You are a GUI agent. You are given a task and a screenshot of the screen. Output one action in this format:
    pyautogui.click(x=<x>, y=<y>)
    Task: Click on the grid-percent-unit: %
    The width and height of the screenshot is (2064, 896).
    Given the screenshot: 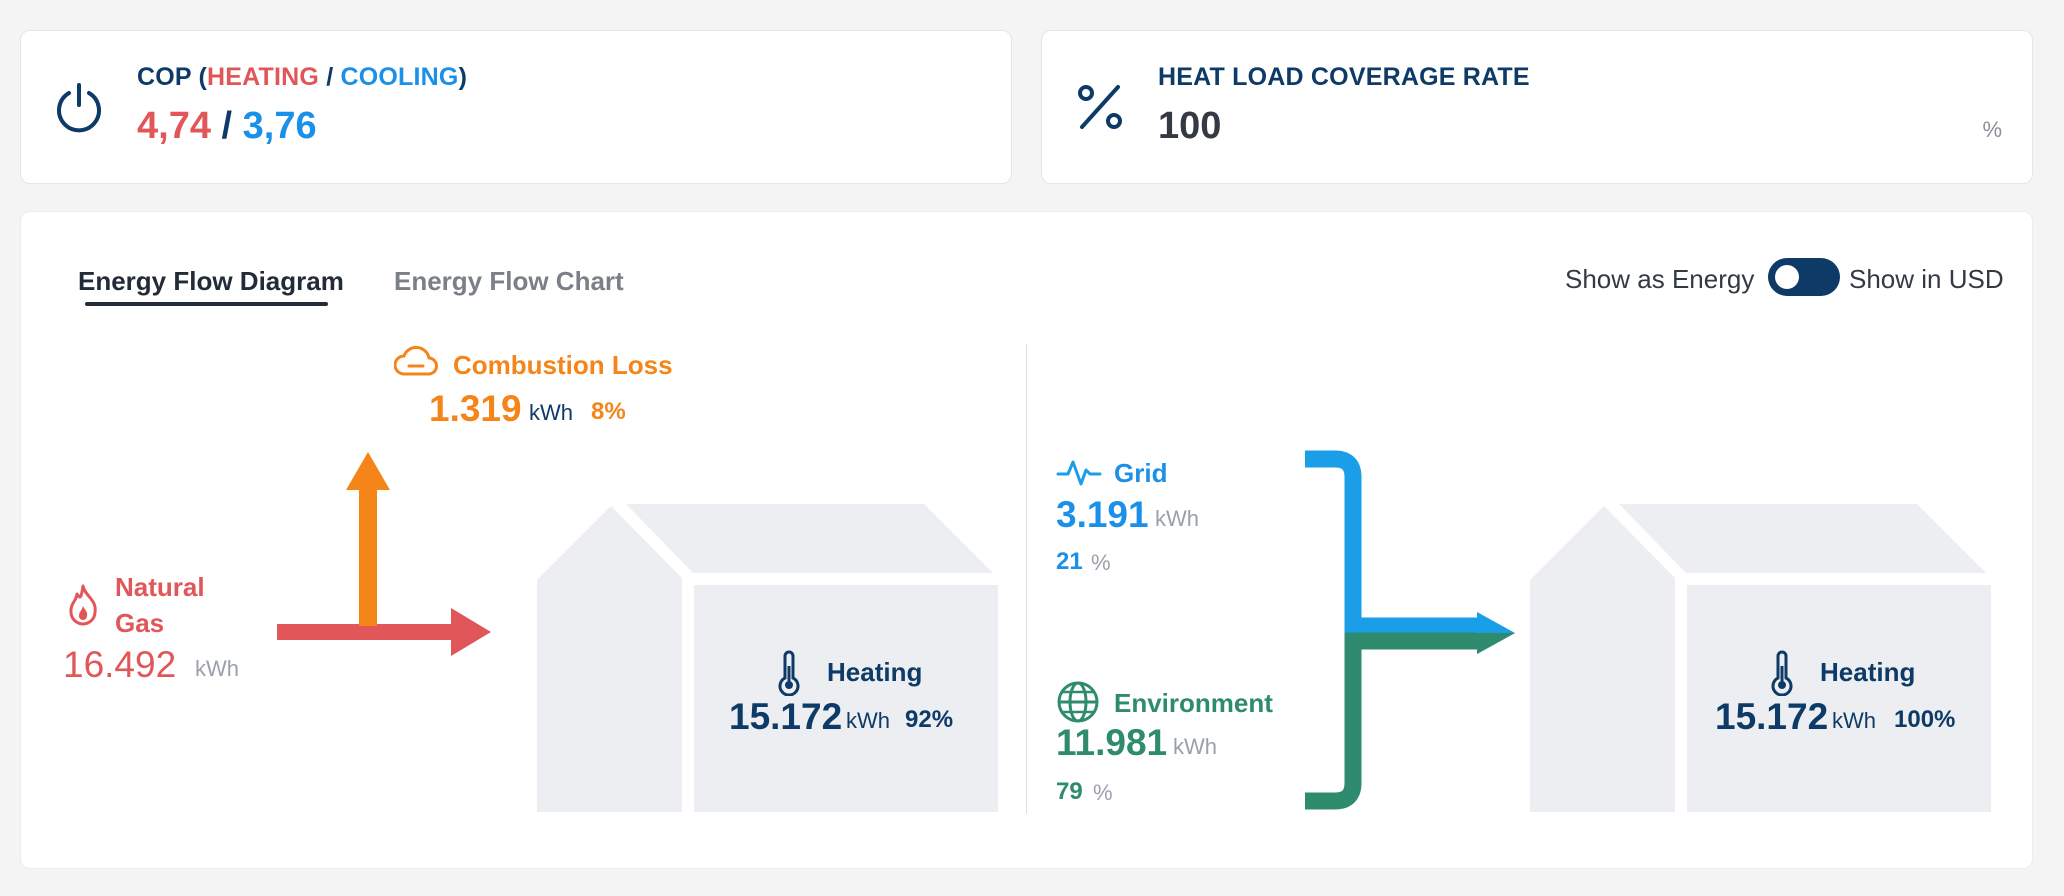 What is the action you would take?
    pyautogui.click(x=1101, y=562)
    